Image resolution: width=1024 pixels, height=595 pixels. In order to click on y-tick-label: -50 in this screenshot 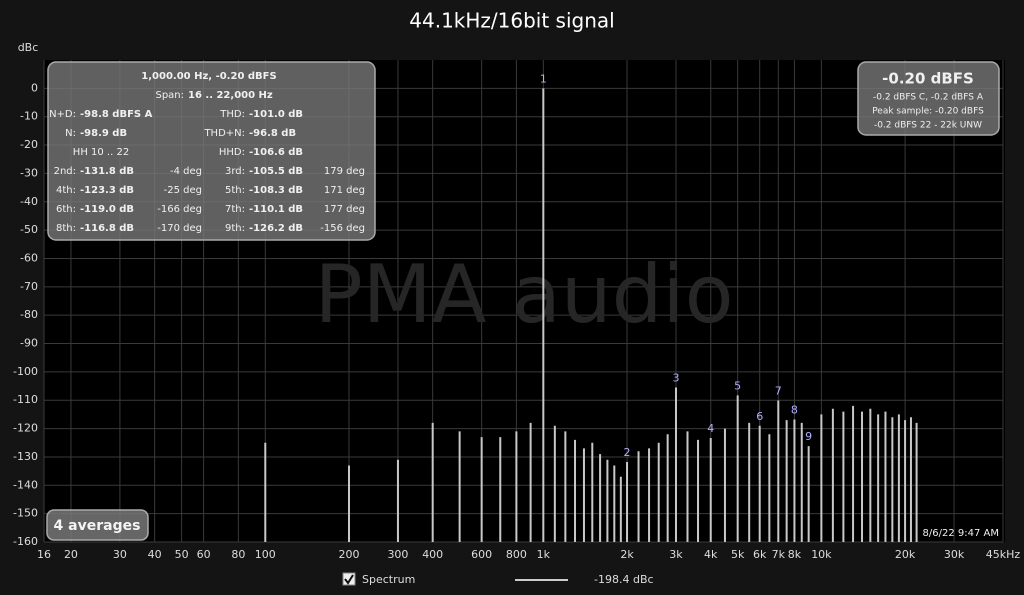, I will do `click(29, 229)`.